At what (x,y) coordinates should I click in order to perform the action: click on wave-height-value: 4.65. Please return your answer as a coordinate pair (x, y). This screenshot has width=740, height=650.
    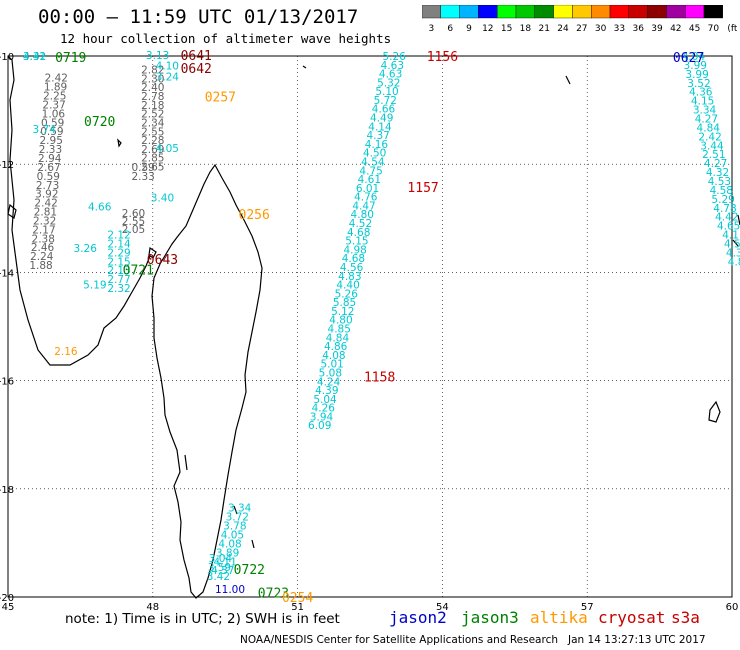
    Looking at the image, I should click on (728, 227).